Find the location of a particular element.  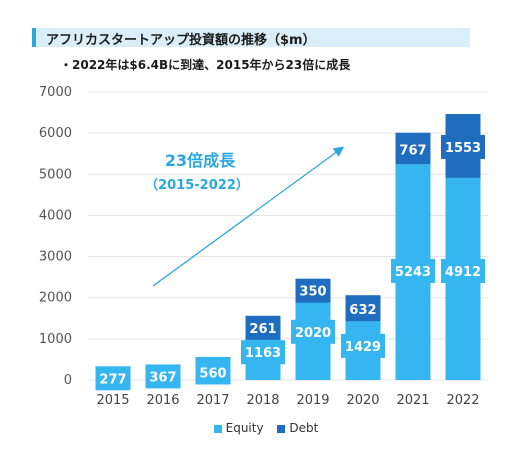

value-label-equity-2015-bg is located at coordinates (113, 378).